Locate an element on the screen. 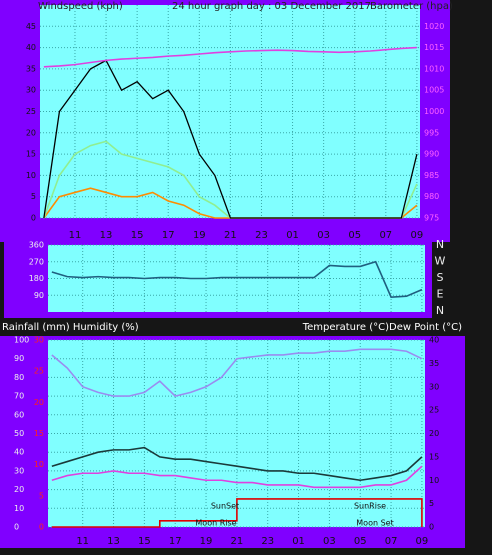 The width and height of the screenshot is (492, 555). y-tick-label: 990 is located at coordinates (431, 154).